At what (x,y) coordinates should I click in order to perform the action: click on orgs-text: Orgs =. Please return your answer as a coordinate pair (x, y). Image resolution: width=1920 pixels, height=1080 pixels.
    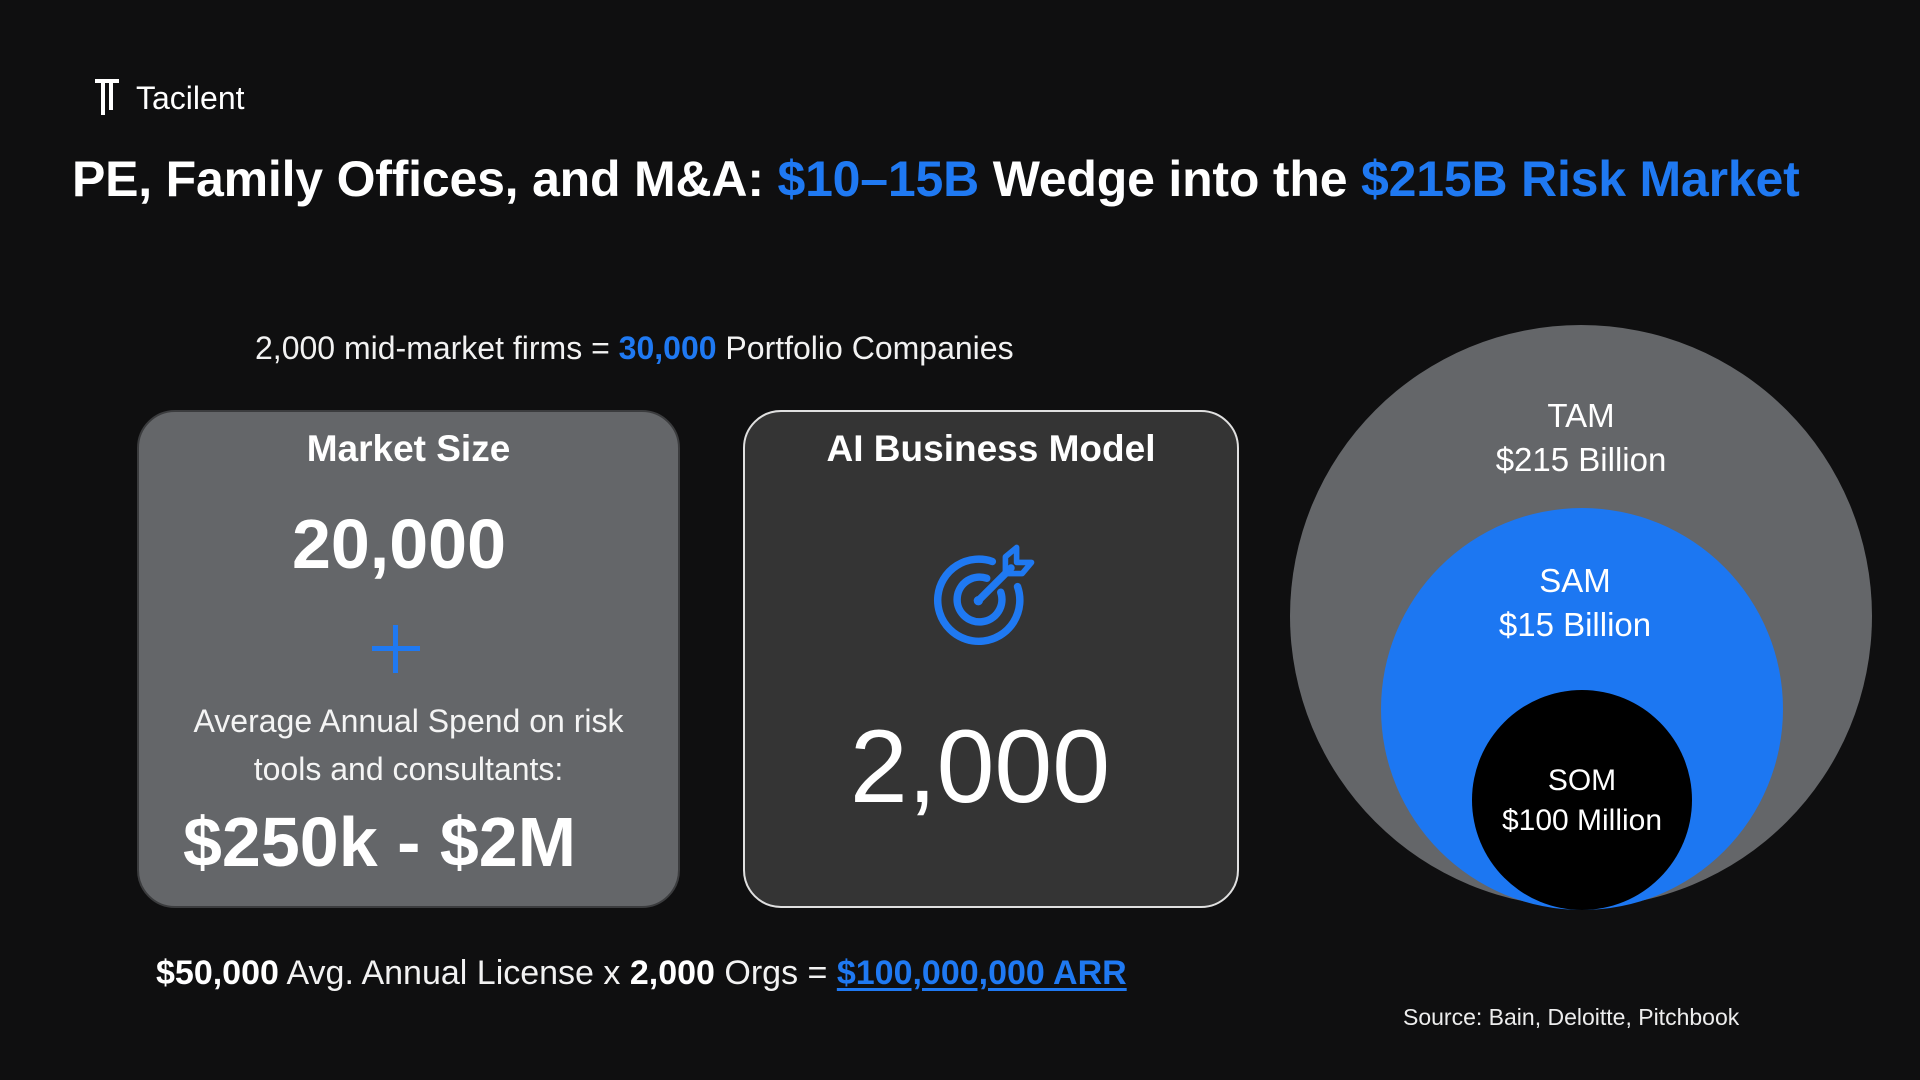
    Looking at the image, I should click on (775, 973).